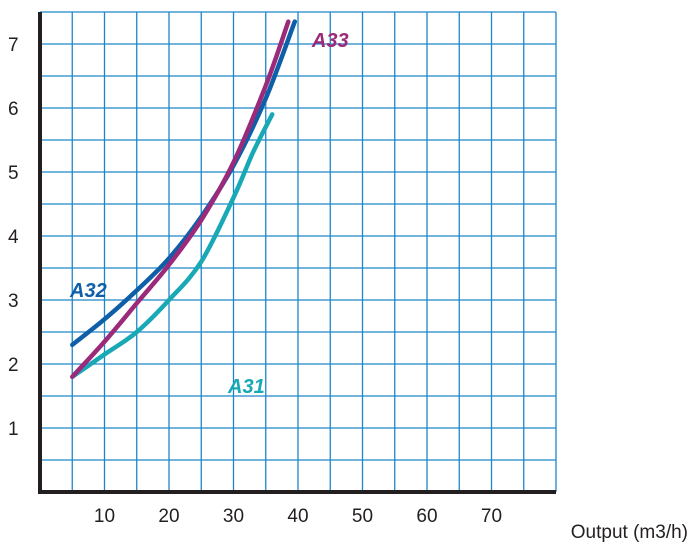 This screenshot has height=549, width=693. What do you see at coordinates (13, 109) in the screenshot?
I see `y-tick-label: 6` at bounding box center [13, 109].